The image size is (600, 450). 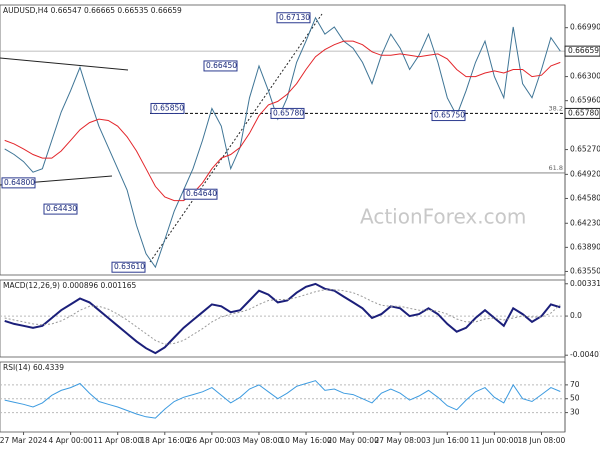 I want to click on annotation-label: 0.65850, so click(x=168, y=107).